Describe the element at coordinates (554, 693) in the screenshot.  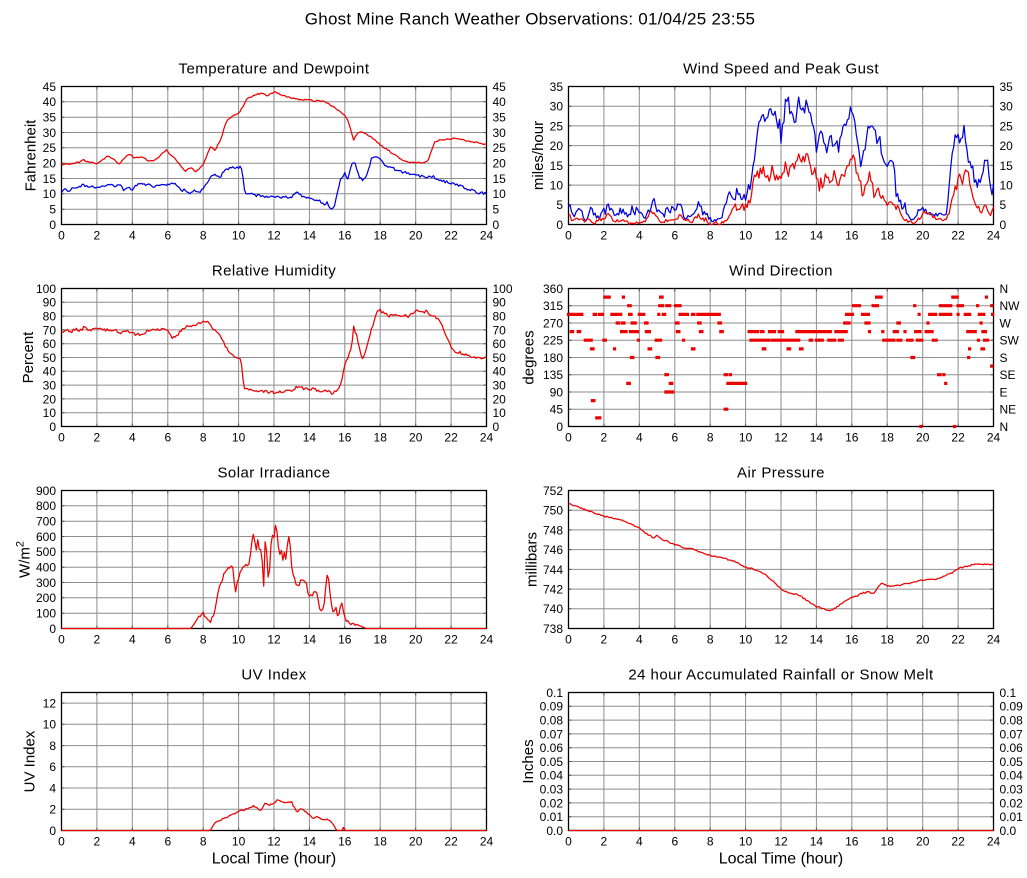
I see `svg-text: 0.1` at that location.